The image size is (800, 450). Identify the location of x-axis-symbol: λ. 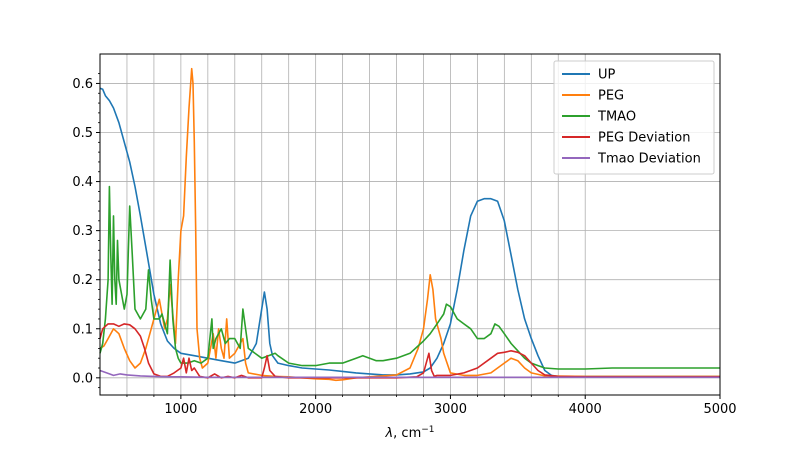
(388, 433).